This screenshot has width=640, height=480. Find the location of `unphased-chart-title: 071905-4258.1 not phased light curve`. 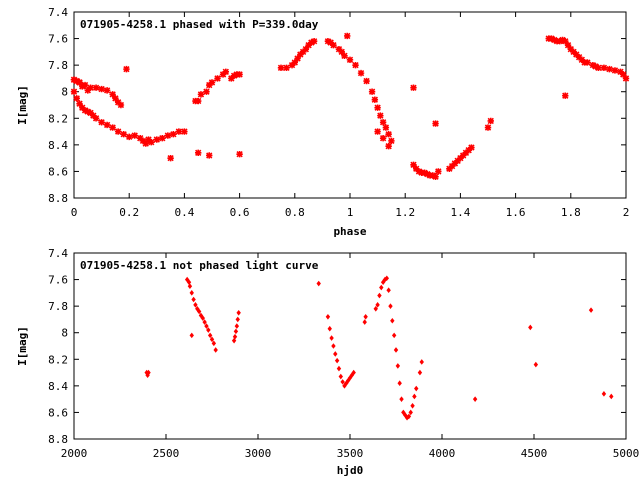

unphased-chart-title: 071905-4258.1 not phased light curve is located at coordinates (199, 265).